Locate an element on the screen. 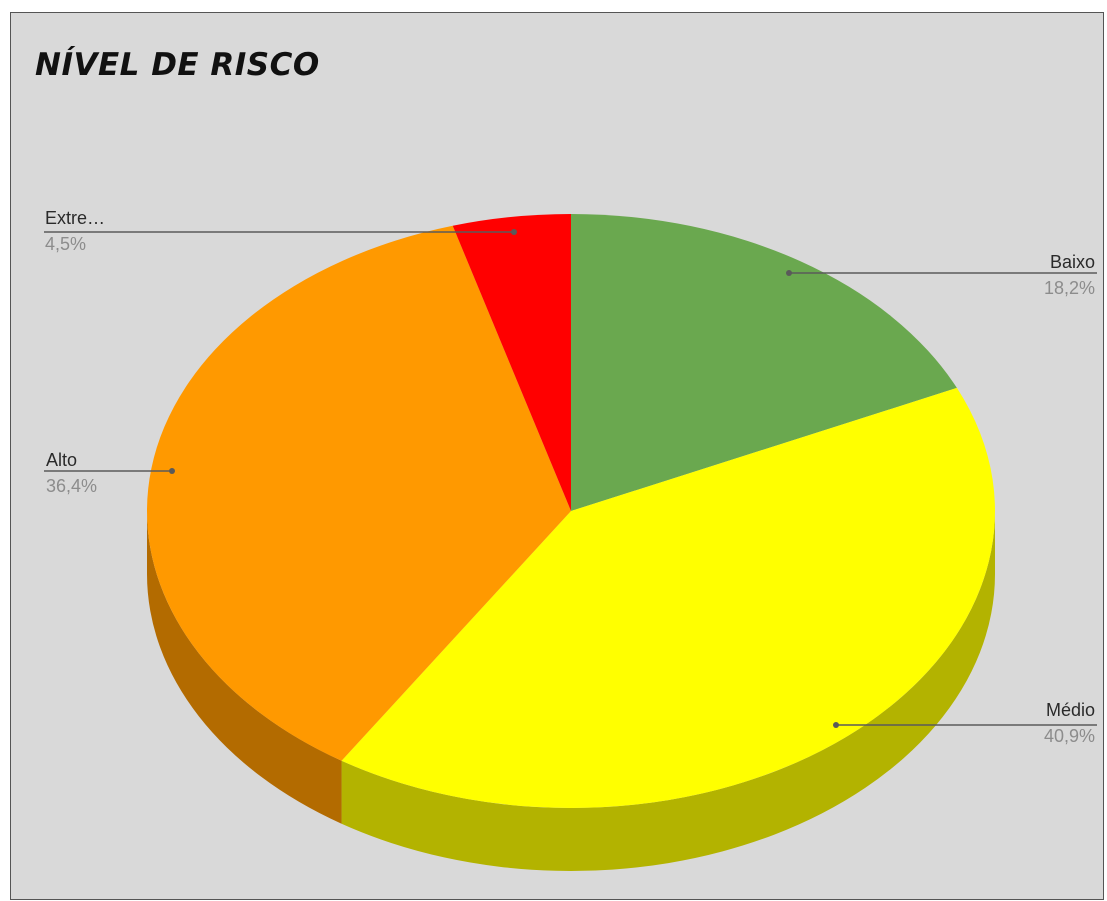 This screenshot has height=901, width=1107. pie-slice-extre is located at coordinates (511, 362).